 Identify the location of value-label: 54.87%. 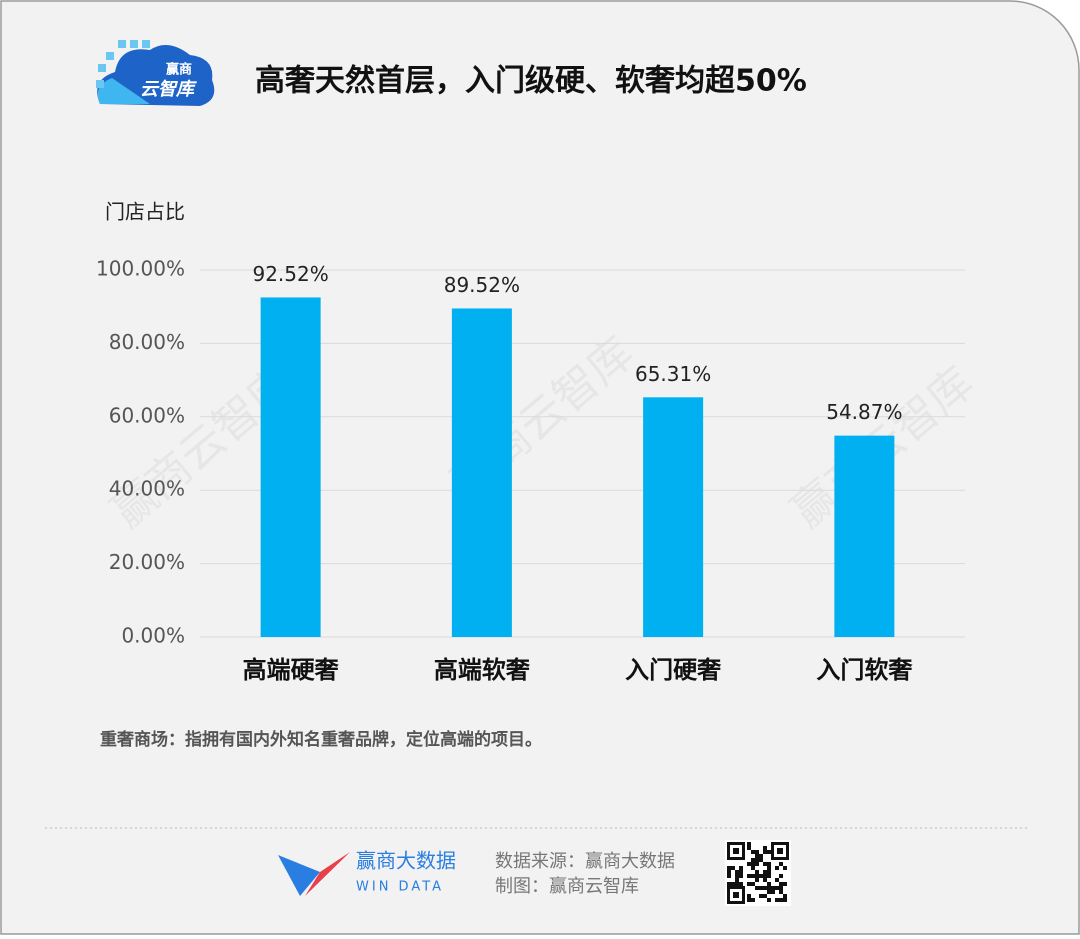
(864, 412).